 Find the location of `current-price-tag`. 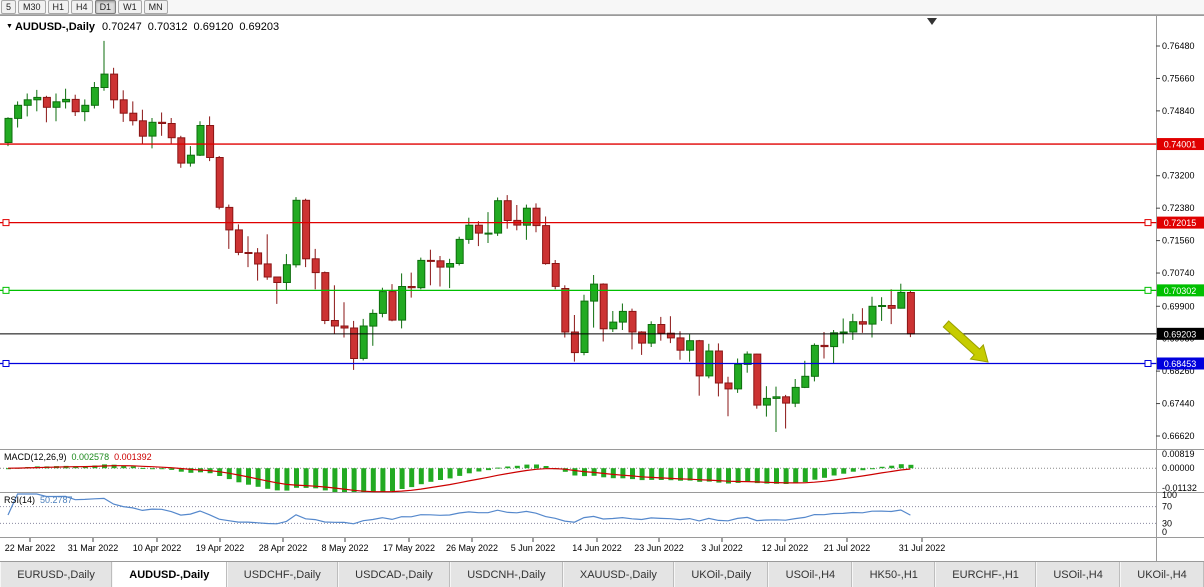

current-price-tag is located at coordinates (1180, 333).